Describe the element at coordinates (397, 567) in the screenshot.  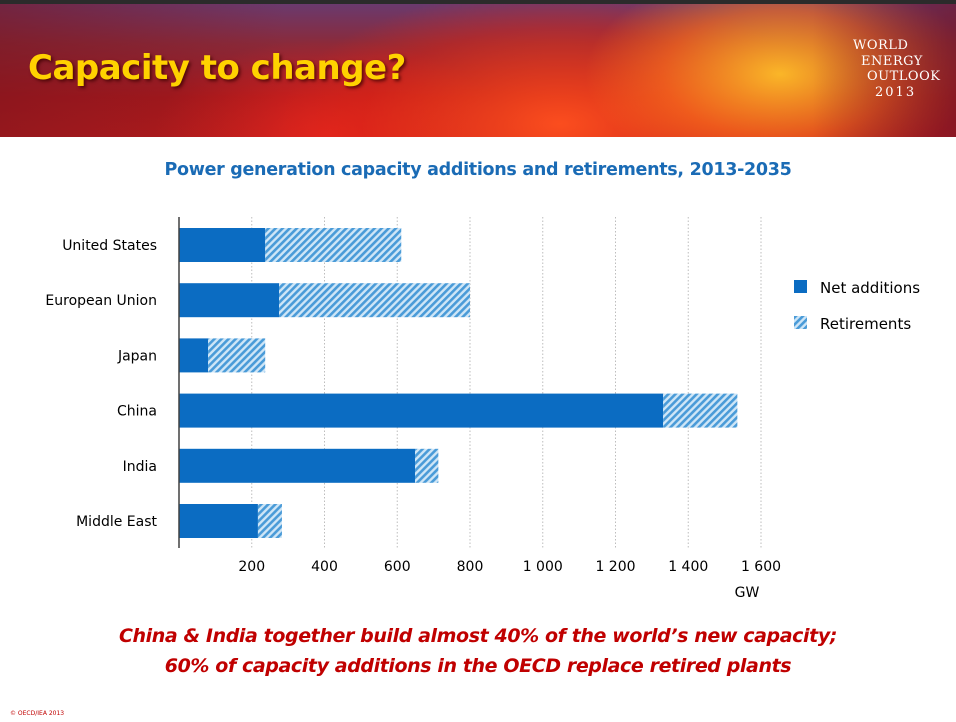
I see `x-tick-label: 600` at that location.